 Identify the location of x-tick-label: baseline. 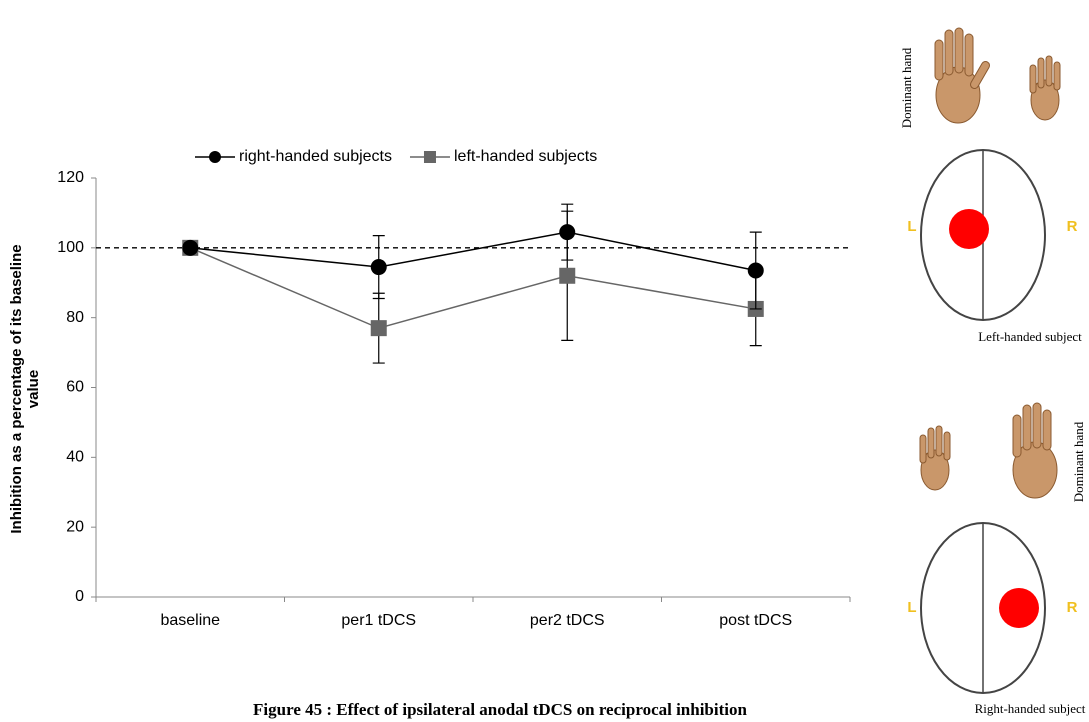
(190, 620).